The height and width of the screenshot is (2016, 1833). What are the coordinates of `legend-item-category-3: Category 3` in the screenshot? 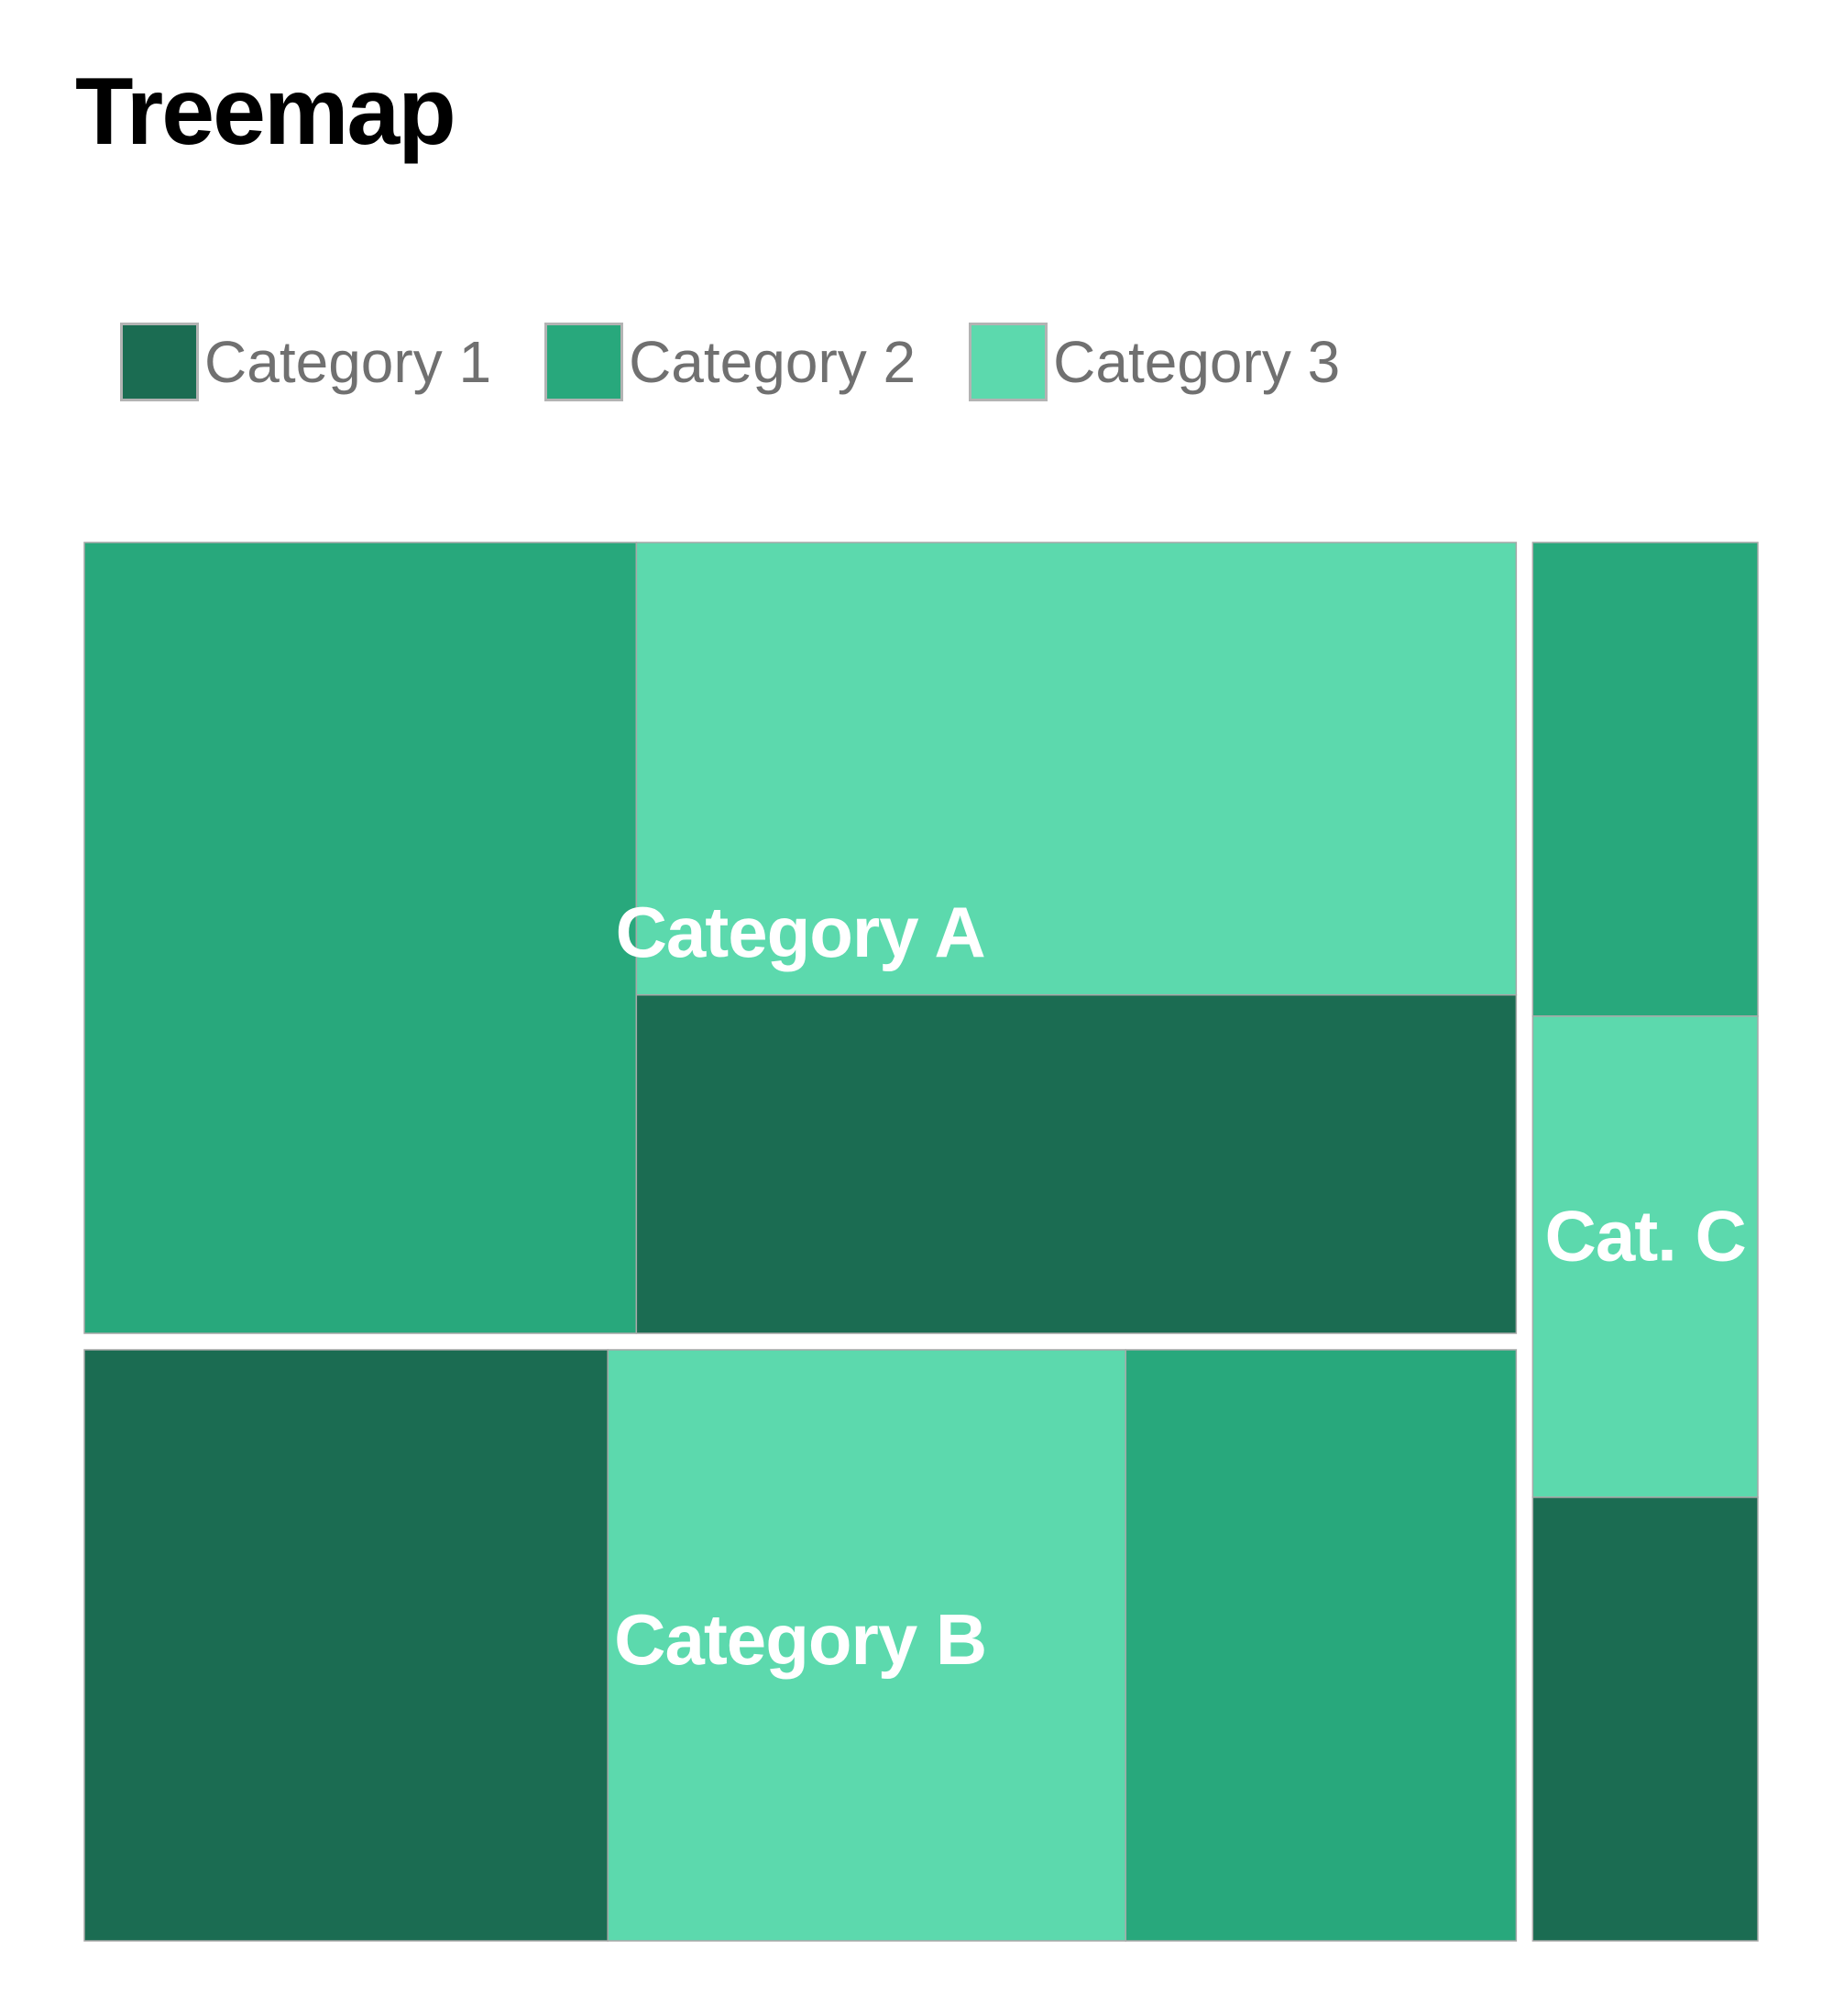 It's located at (1154, 362).